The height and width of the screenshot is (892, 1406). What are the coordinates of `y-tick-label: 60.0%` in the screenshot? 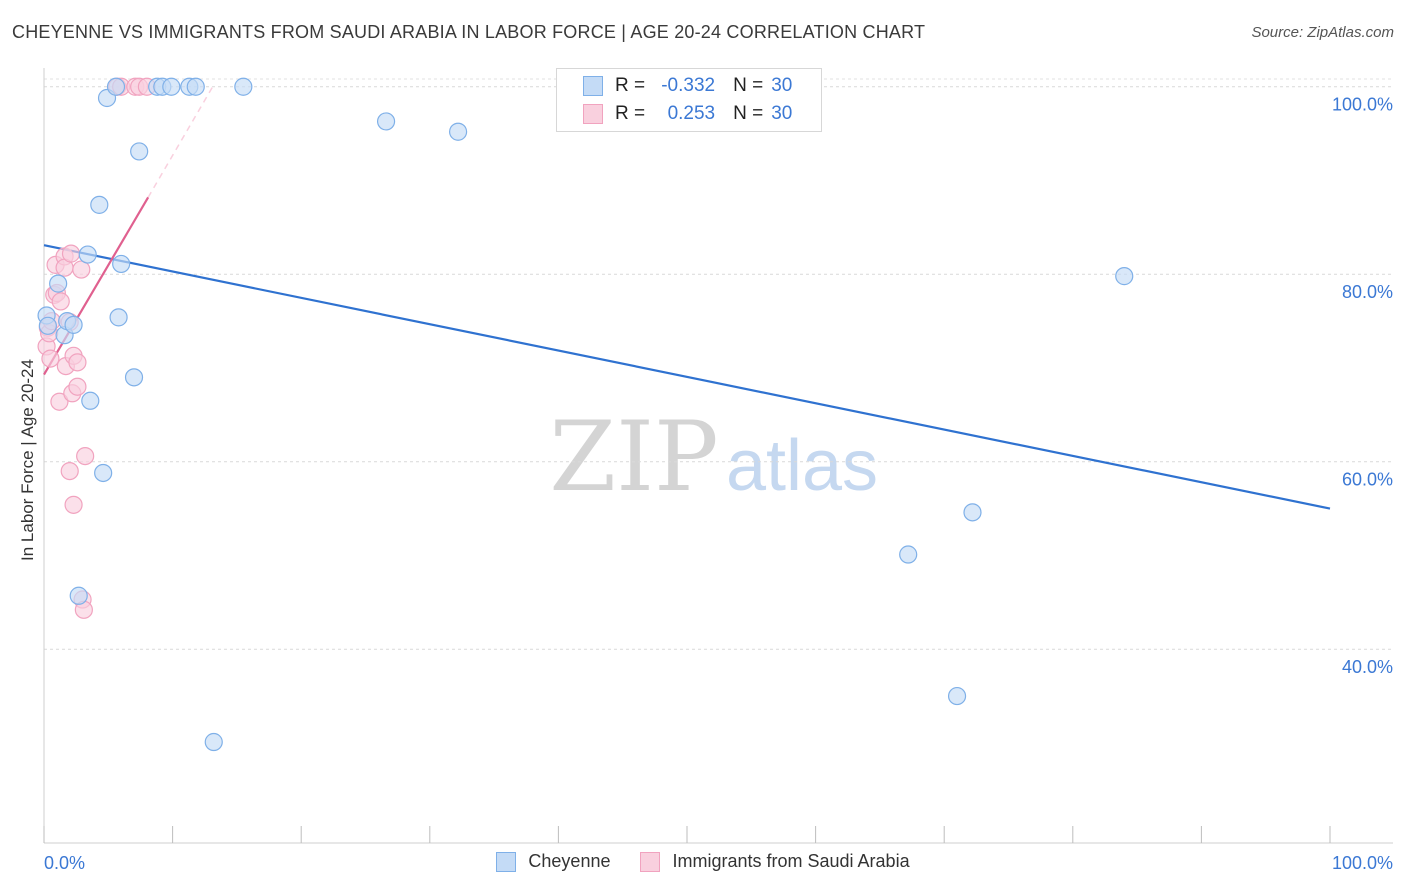 It's located at (1367, 480).